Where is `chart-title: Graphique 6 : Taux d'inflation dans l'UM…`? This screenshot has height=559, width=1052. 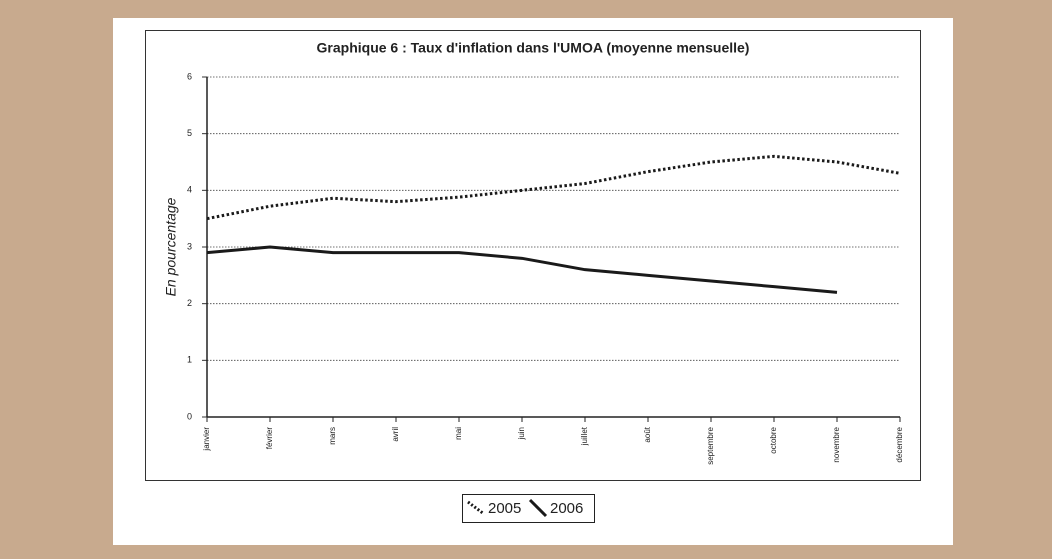
chart-title: Graphique 6 : Taux d'inflation dans l'UM… is located at coordinates (533, 48).